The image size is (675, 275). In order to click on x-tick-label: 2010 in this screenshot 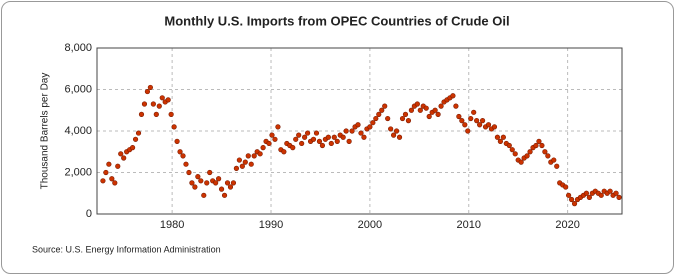, I will do `click(469, 225)`.